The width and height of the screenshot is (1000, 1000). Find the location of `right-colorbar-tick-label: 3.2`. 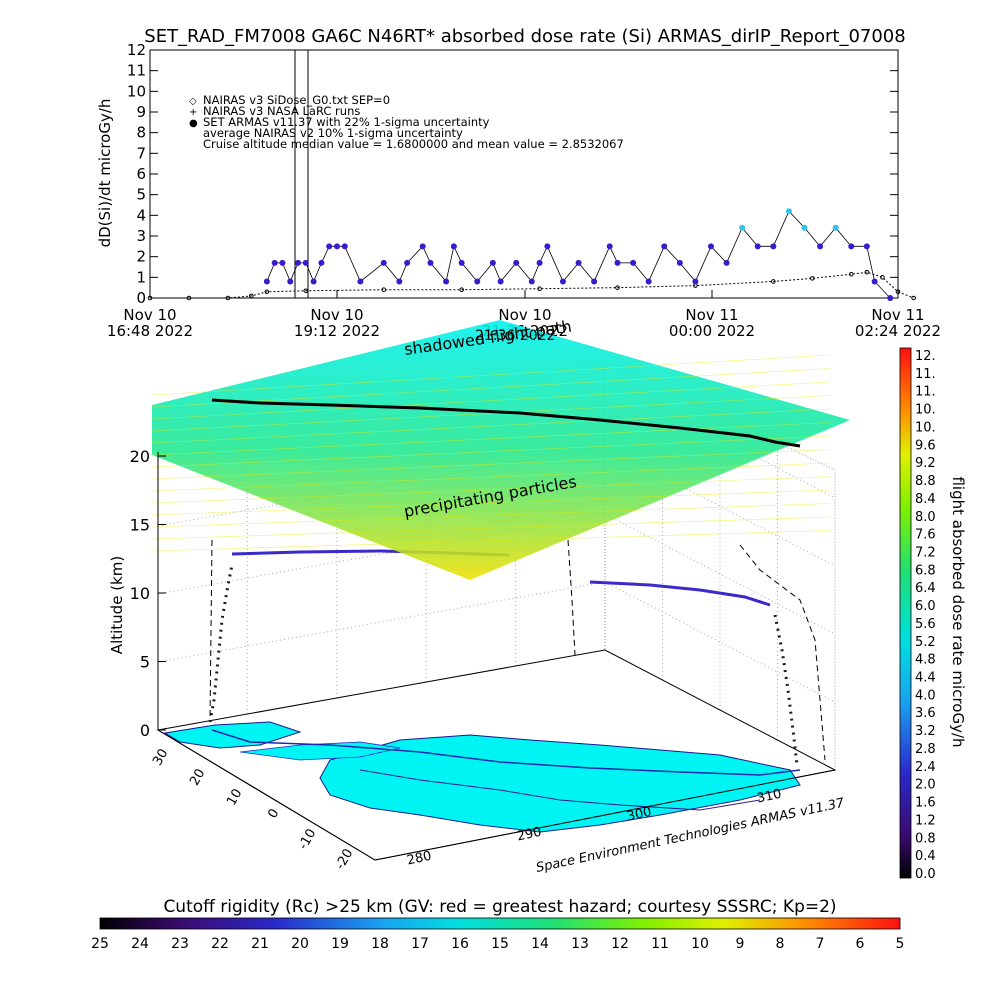

right-colorbar-tick-label: 3.2 is located at coordinates (925, 731).